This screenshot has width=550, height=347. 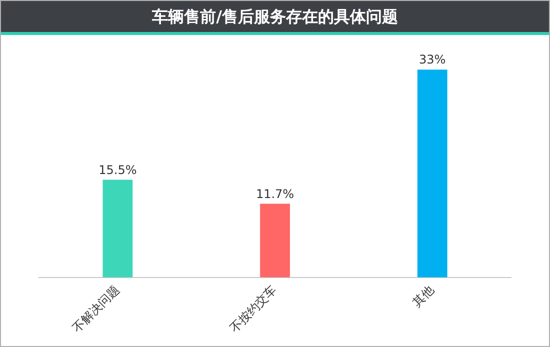 What do you see at coordinates (275, 18) in the screenshot?
I see `chart-title: 车辆售前/售后服务存在的具体问题` at bounding box center [275, 18].